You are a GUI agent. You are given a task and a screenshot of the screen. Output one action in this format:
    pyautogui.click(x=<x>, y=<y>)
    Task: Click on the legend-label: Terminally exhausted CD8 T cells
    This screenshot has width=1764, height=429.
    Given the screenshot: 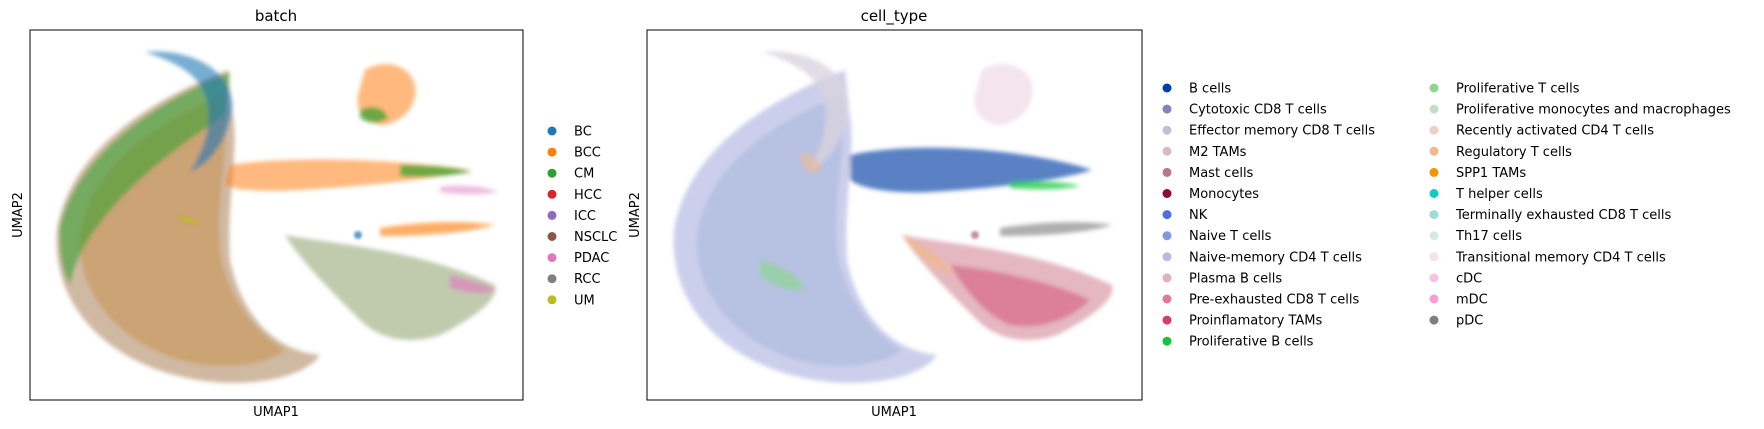 What is the action you would take?
    pyautogui.click(x=1563, y=215)
    